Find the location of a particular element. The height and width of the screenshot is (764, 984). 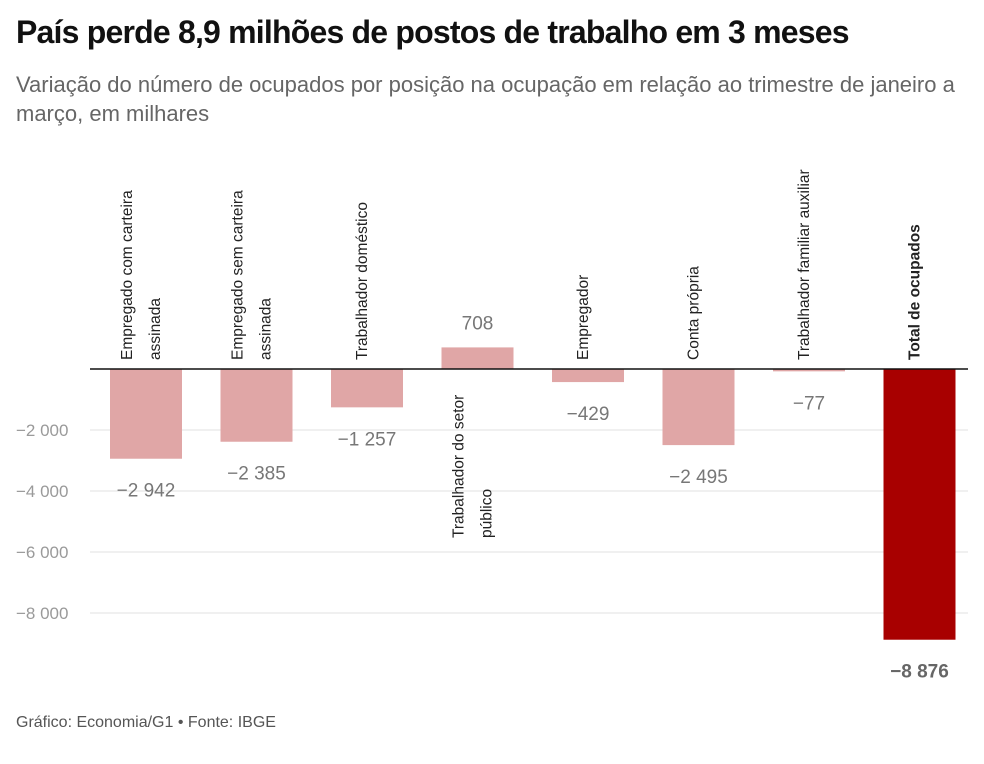

category-label-line: Total de ocupados is located at coordinates (915, 292).